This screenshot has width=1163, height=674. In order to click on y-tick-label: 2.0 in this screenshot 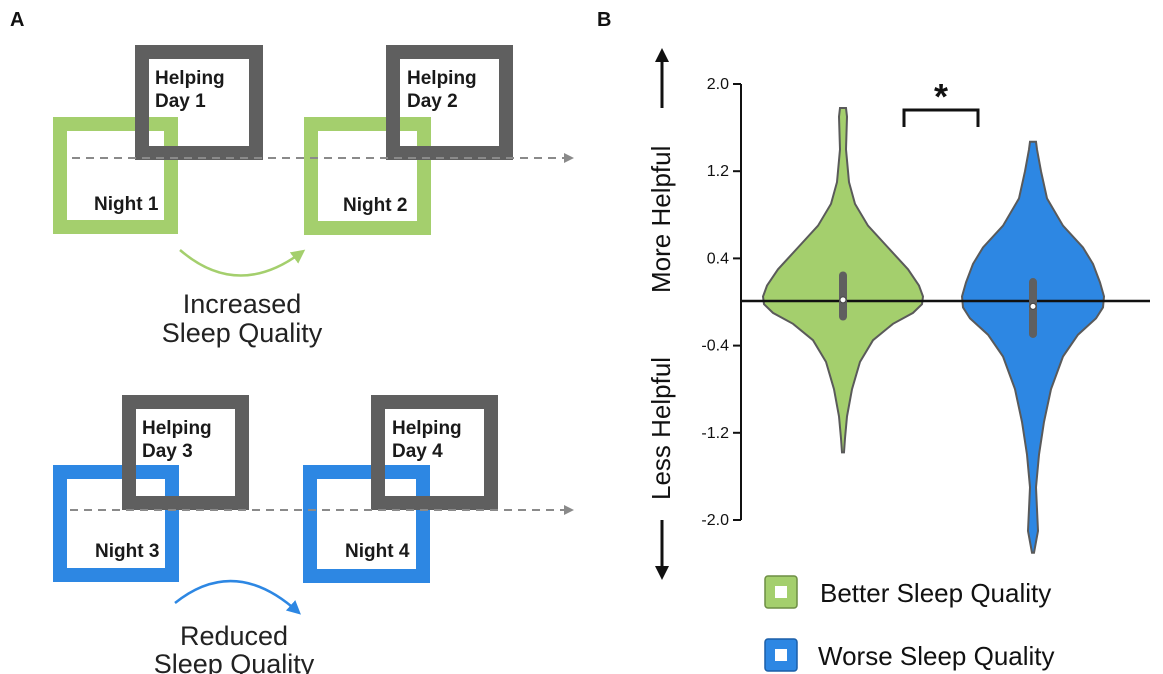, I will do `click(718, 84)`.